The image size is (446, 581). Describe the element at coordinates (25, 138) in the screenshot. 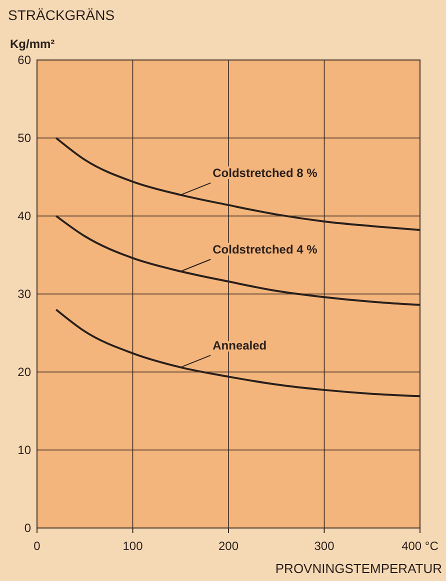

I see `y-tick-label: 50` at that location.